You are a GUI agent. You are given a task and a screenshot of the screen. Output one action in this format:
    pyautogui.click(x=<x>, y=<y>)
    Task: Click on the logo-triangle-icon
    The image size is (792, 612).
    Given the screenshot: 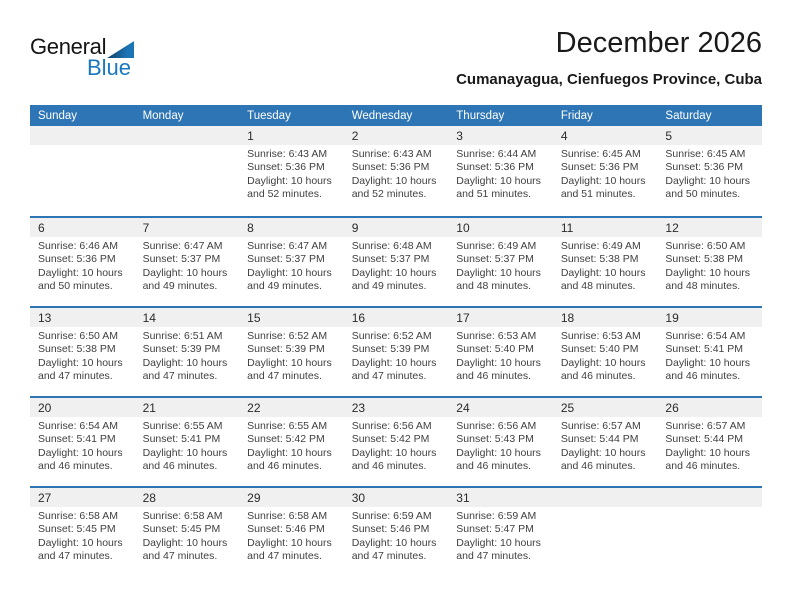 What is the action you would take?
    pyautogui.click(x=121, y=49)
    